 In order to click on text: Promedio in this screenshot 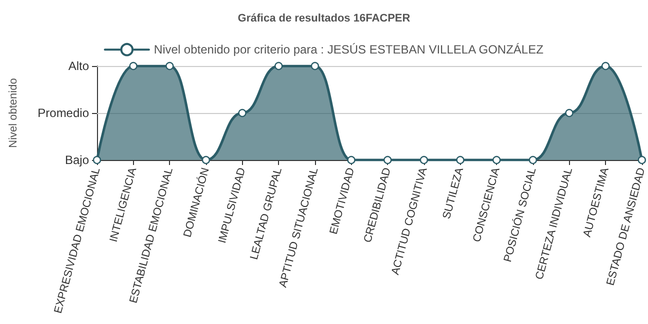, I will do `click(64, 113)`.